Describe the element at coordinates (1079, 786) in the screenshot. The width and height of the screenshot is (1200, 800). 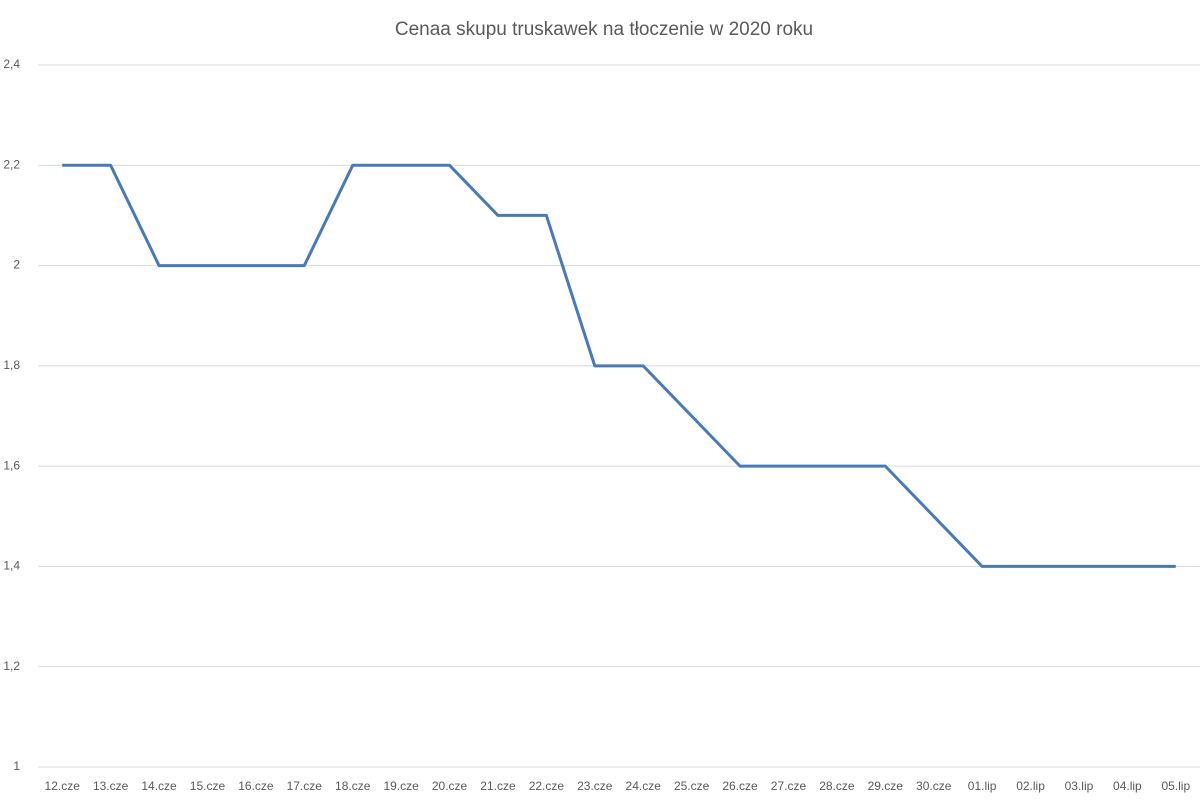
I see `x-tick-label: 03.lip` at that location.